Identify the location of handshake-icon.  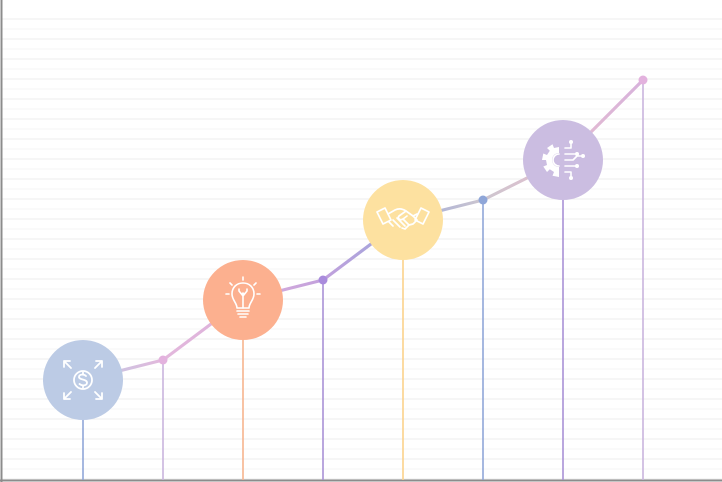
(403, 218).